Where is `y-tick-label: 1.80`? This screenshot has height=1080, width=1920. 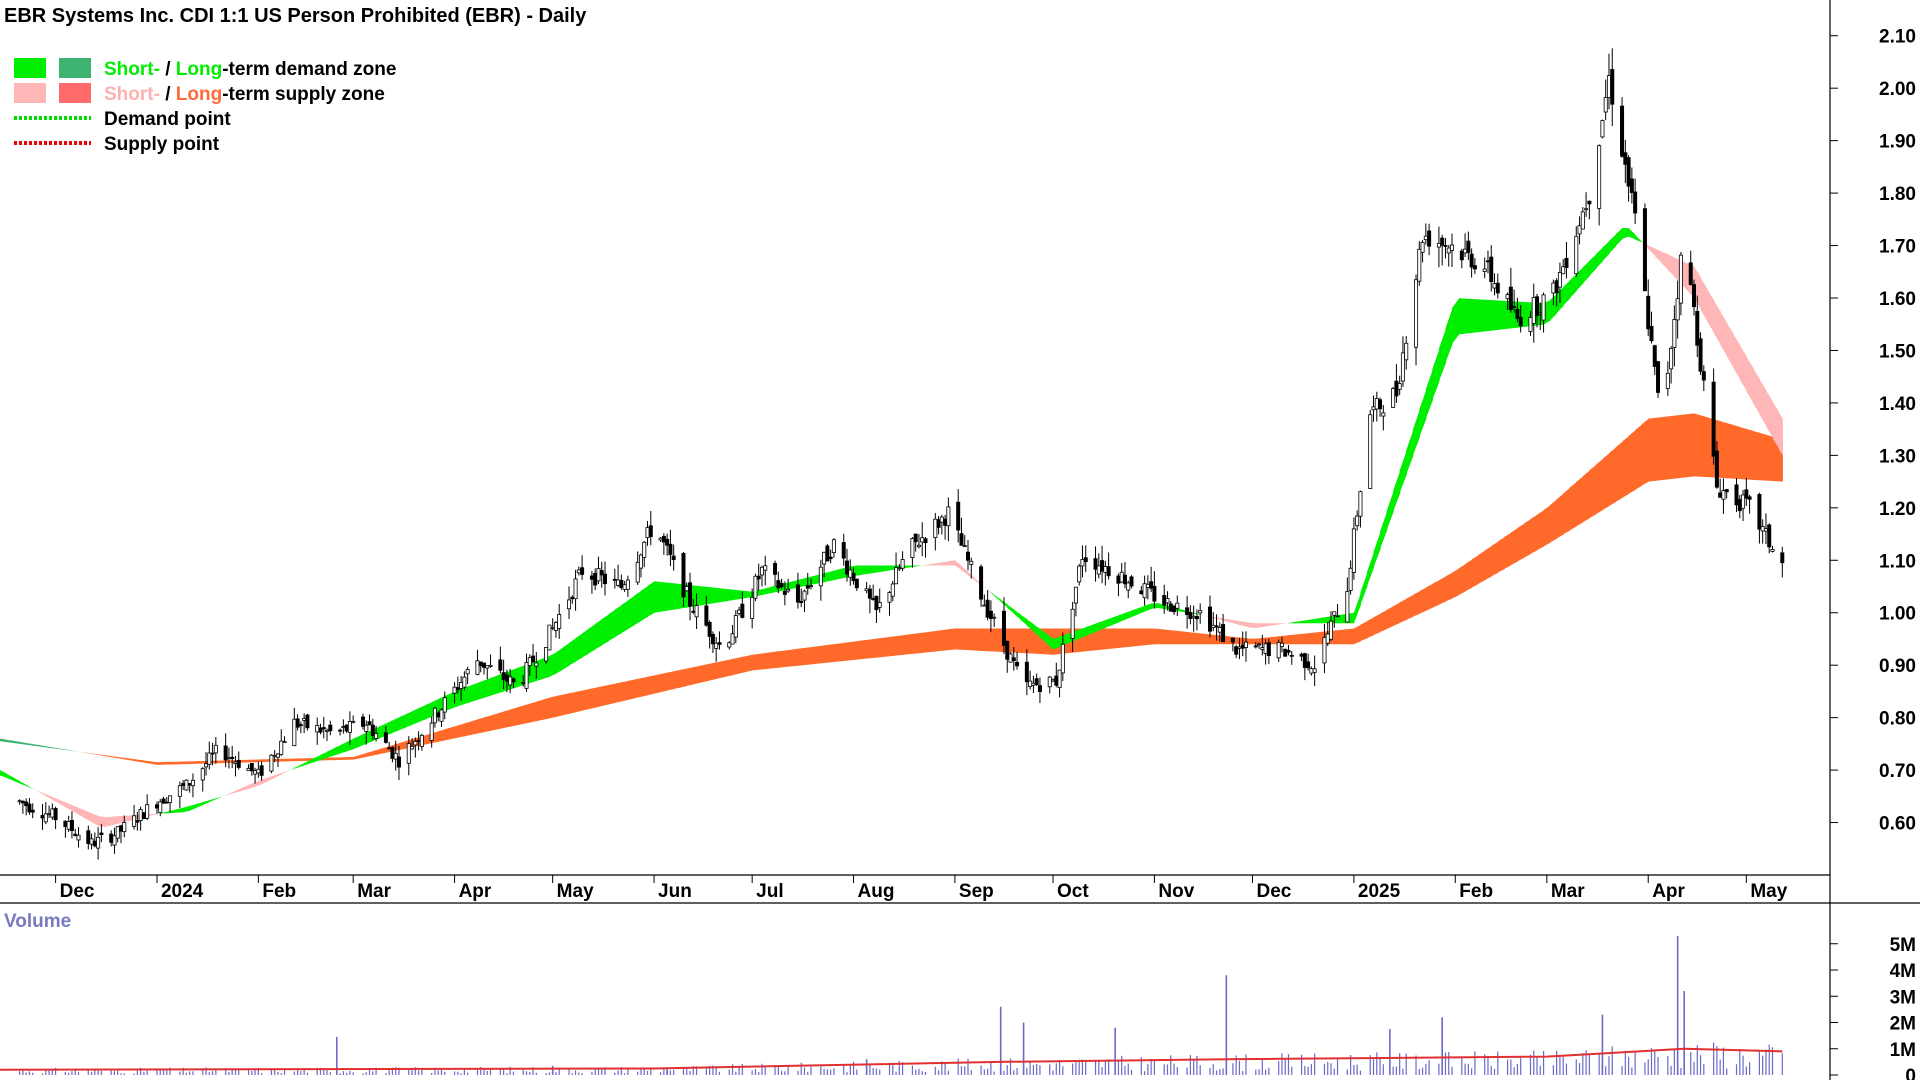
y-tick-label: 1.80 is located at coordinates (1897, 194).